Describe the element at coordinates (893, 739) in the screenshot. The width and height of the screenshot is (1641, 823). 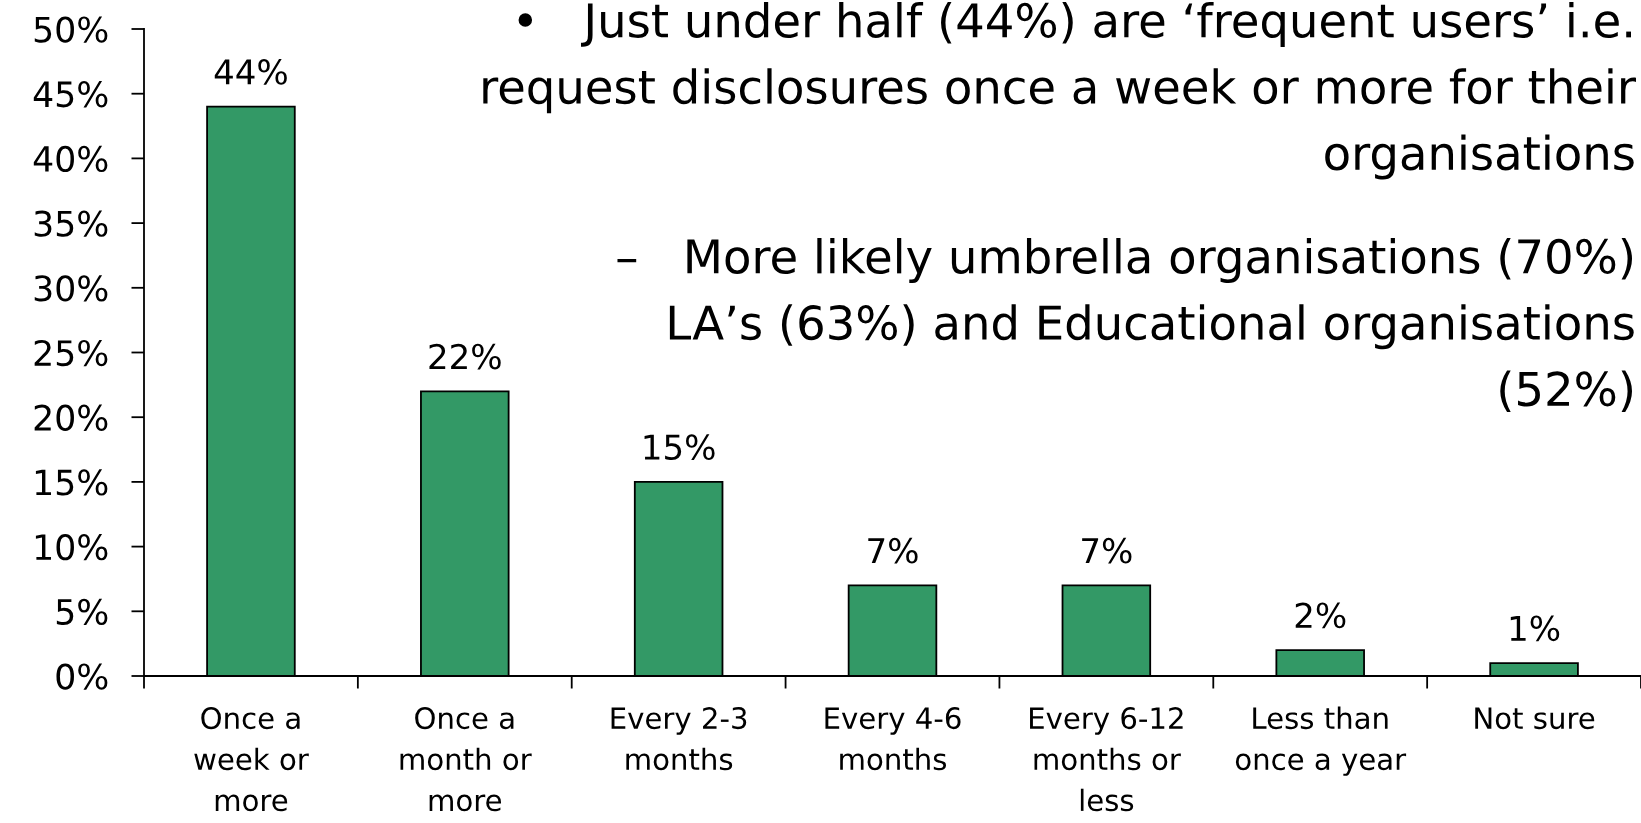
I see `x-tick-label: Every 4-6 months` at that location.